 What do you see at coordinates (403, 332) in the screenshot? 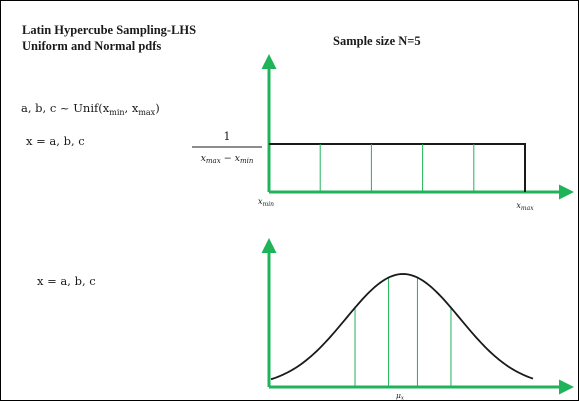
I see `normal-stratum-dividers` at bounding box center [403, 332].